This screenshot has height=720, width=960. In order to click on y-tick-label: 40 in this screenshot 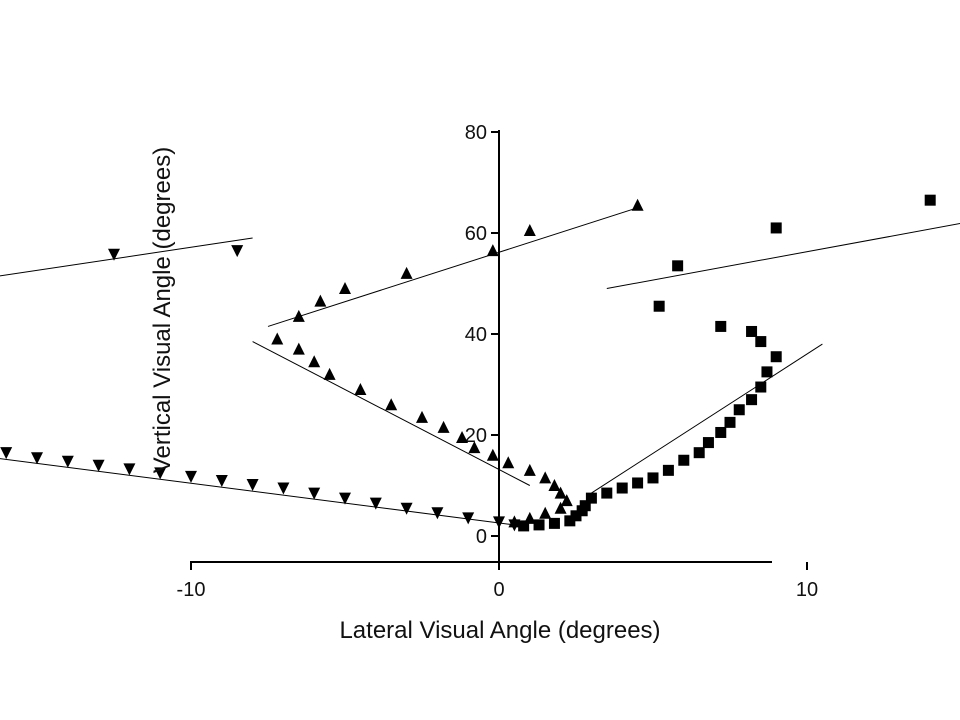, I will do `click(476, 335)`.